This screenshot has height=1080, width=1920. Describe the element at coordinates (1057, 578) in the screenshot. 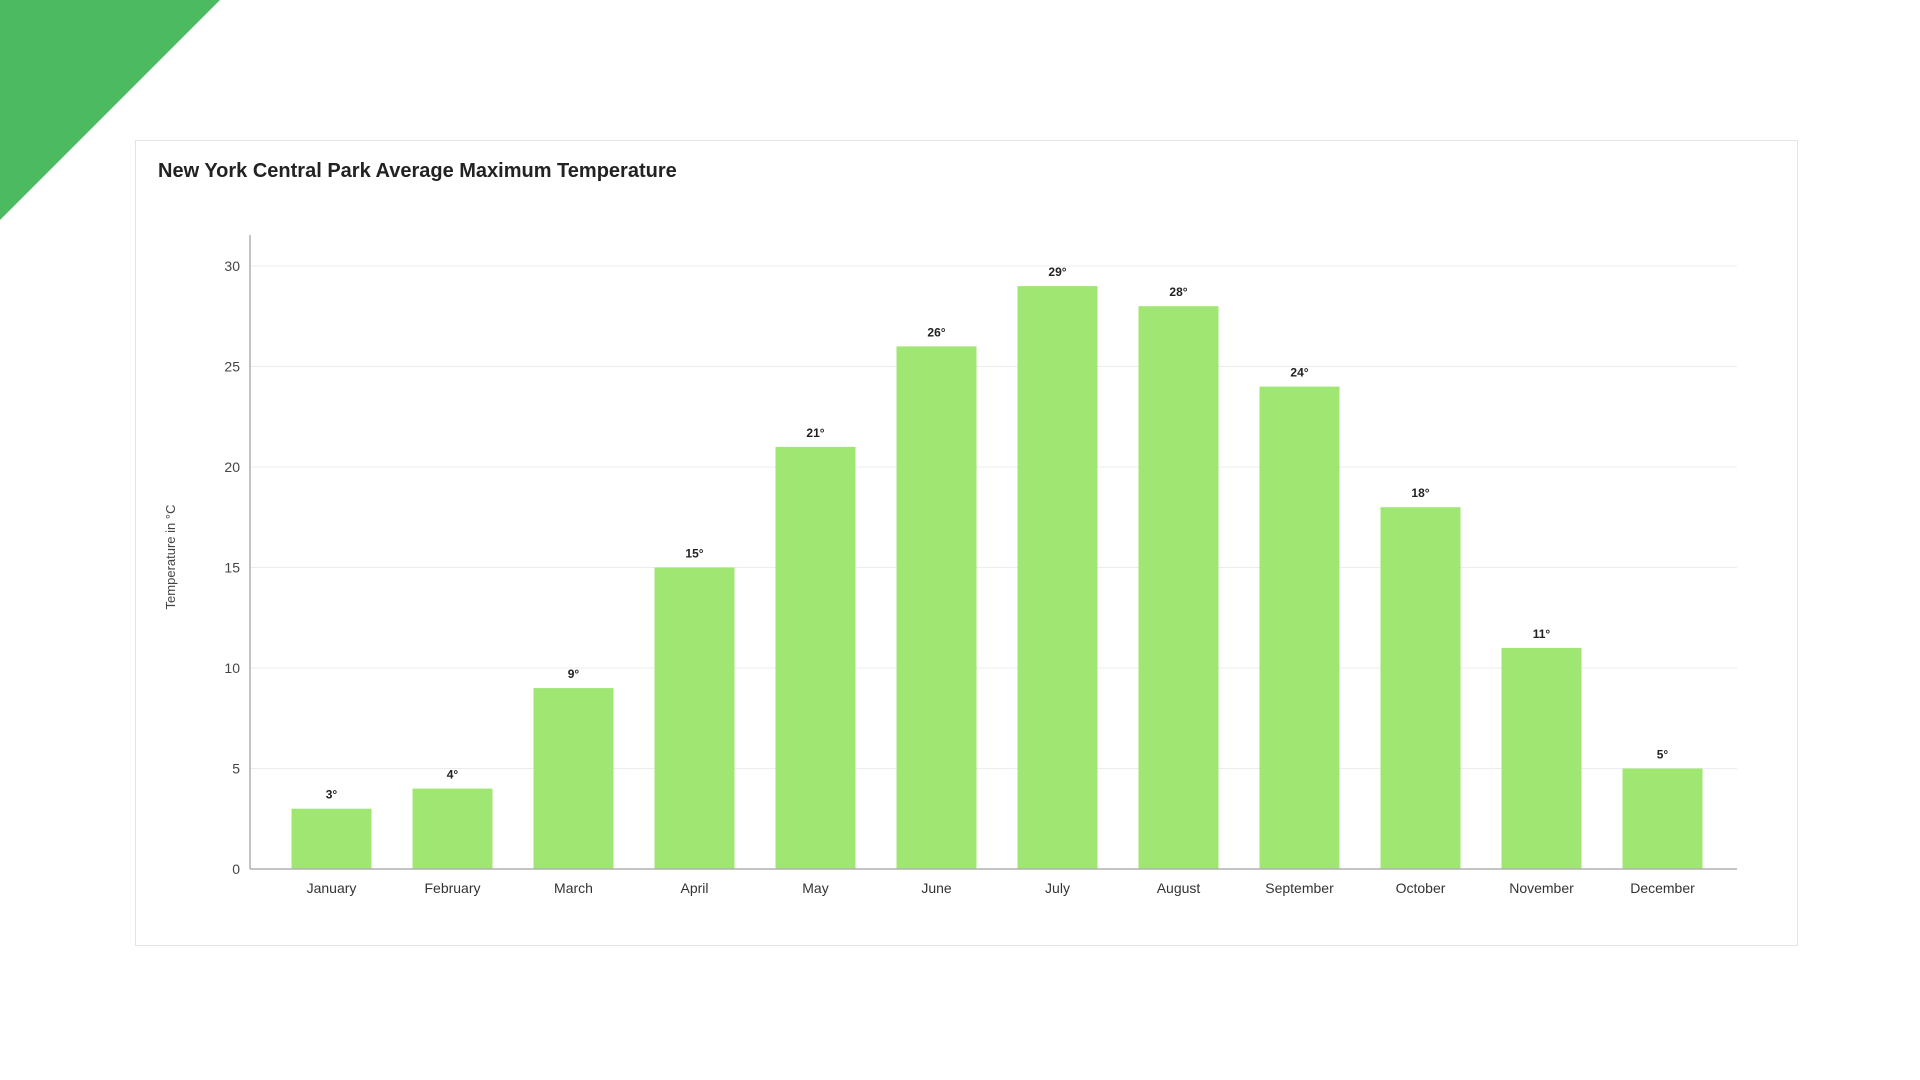

I see `bar-july` at that location.